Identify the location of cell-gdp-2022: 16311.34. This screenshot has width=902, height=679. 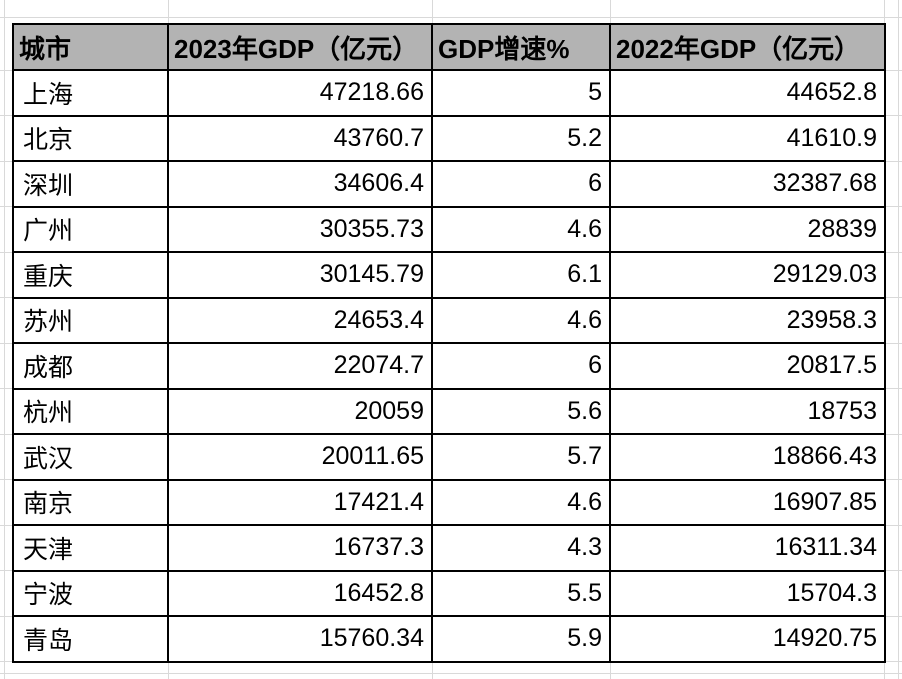
(747, 548).